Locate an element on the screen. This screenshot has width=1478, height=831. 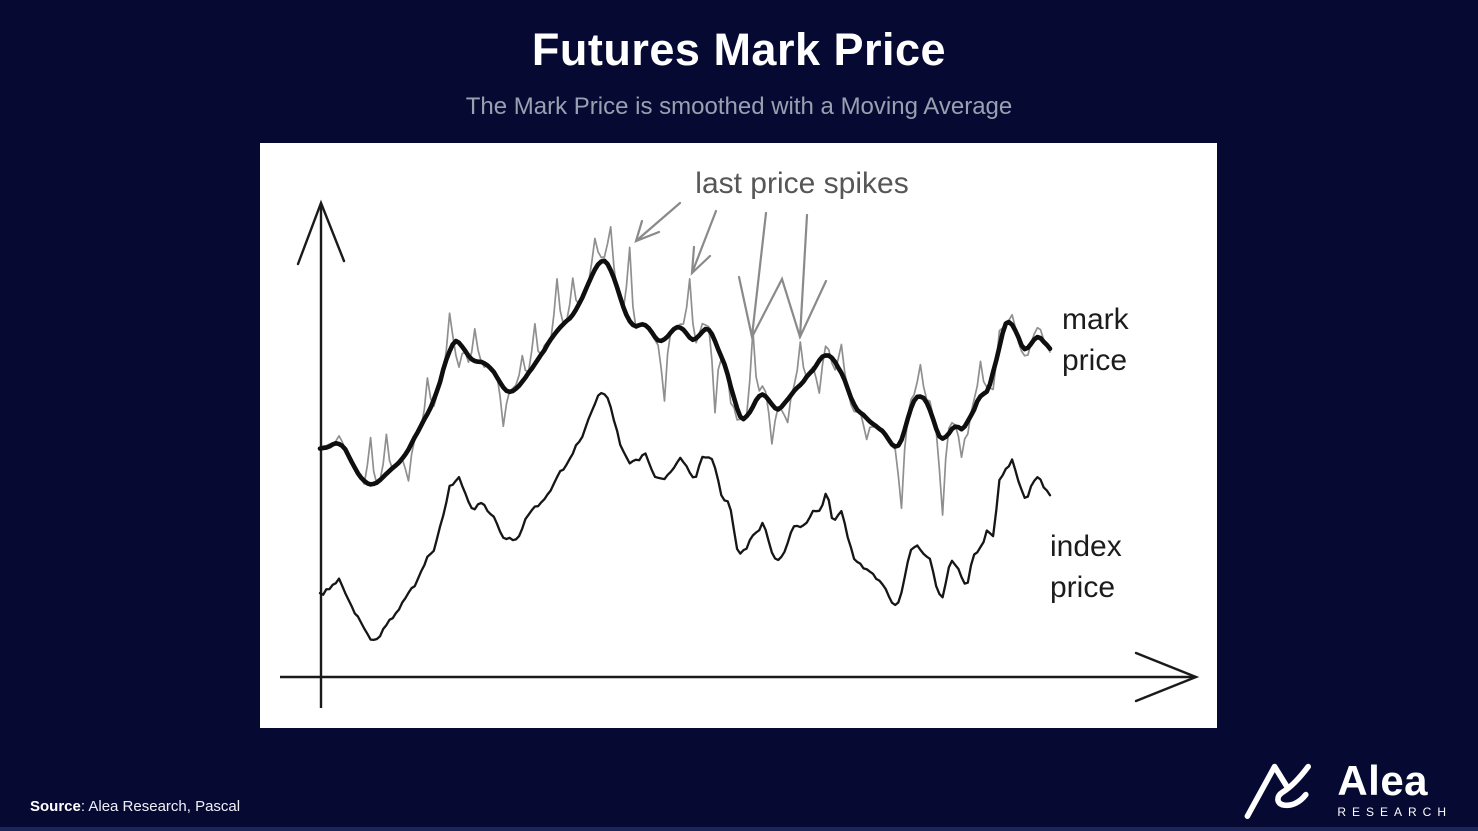
page-title: Futures Mark Price is located at coordinates (739, 49).